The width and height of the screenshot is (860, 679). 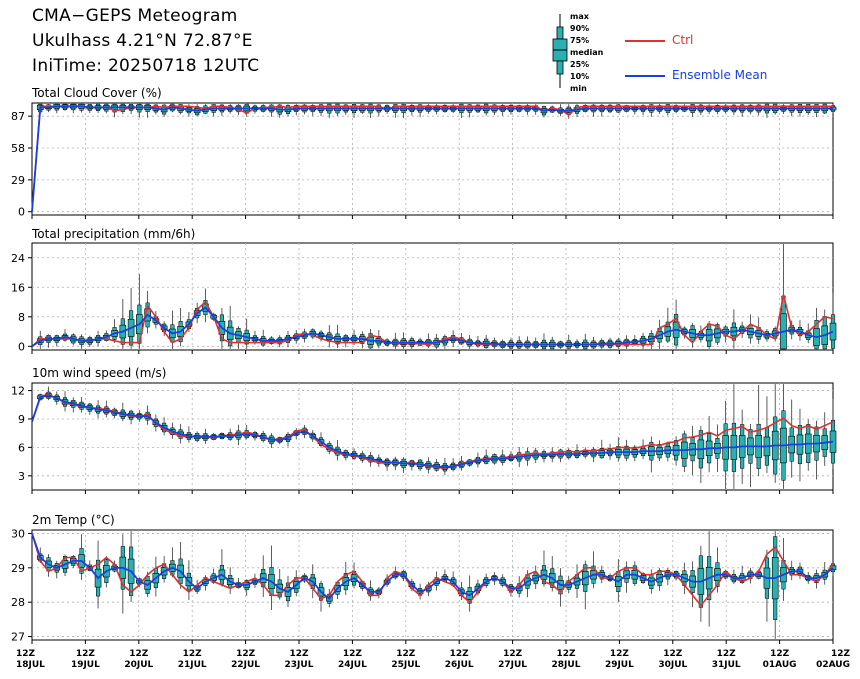 I want to click on y-tick-label: 29, so click(x=18, y=568).